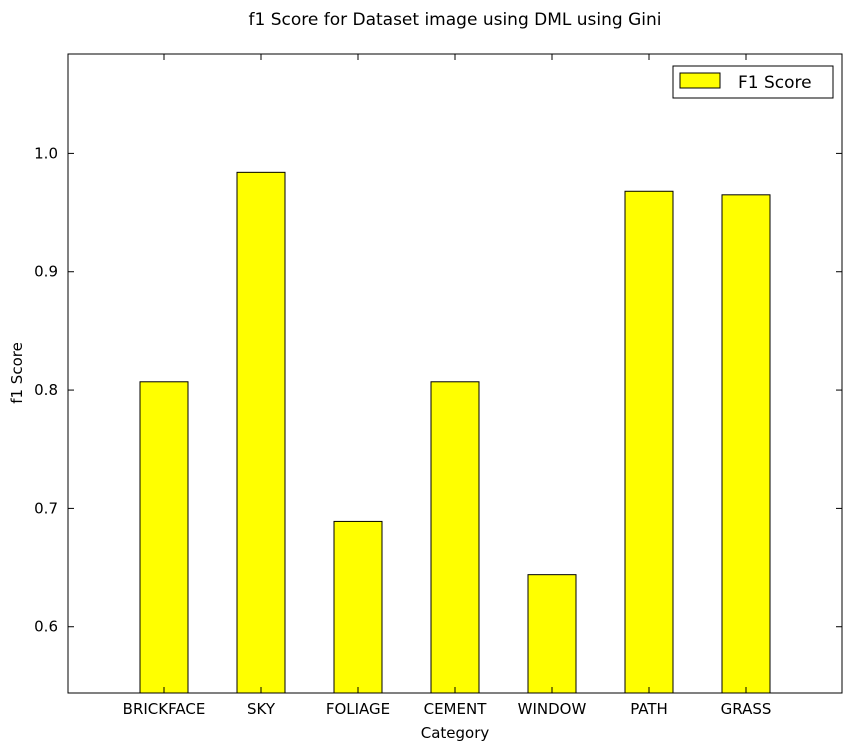  Describe the element at coordinates (261, 709) in the screenshot. I see `x-tick-label: SKY` at that location.